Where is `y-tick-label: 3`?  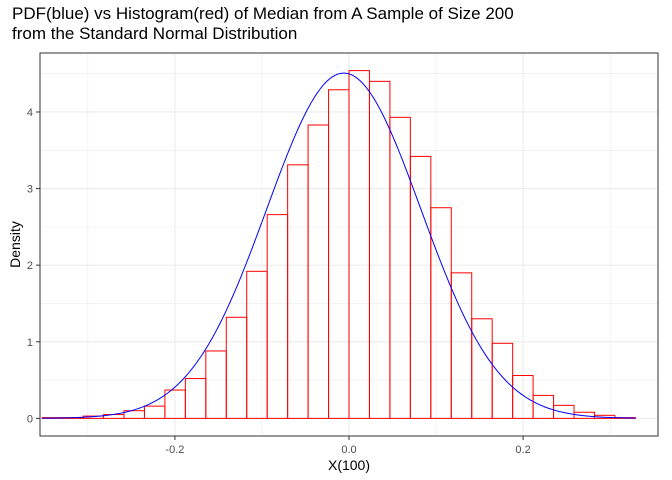
y-tick-label: 3 is located at coordinates (30, 190).